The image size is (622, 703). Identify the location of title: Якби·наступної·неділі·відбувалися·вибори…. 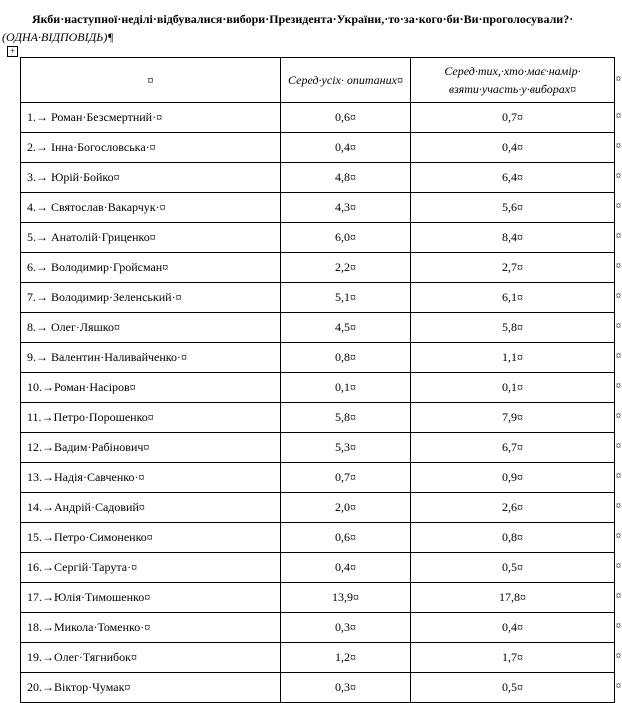
(303, 19).